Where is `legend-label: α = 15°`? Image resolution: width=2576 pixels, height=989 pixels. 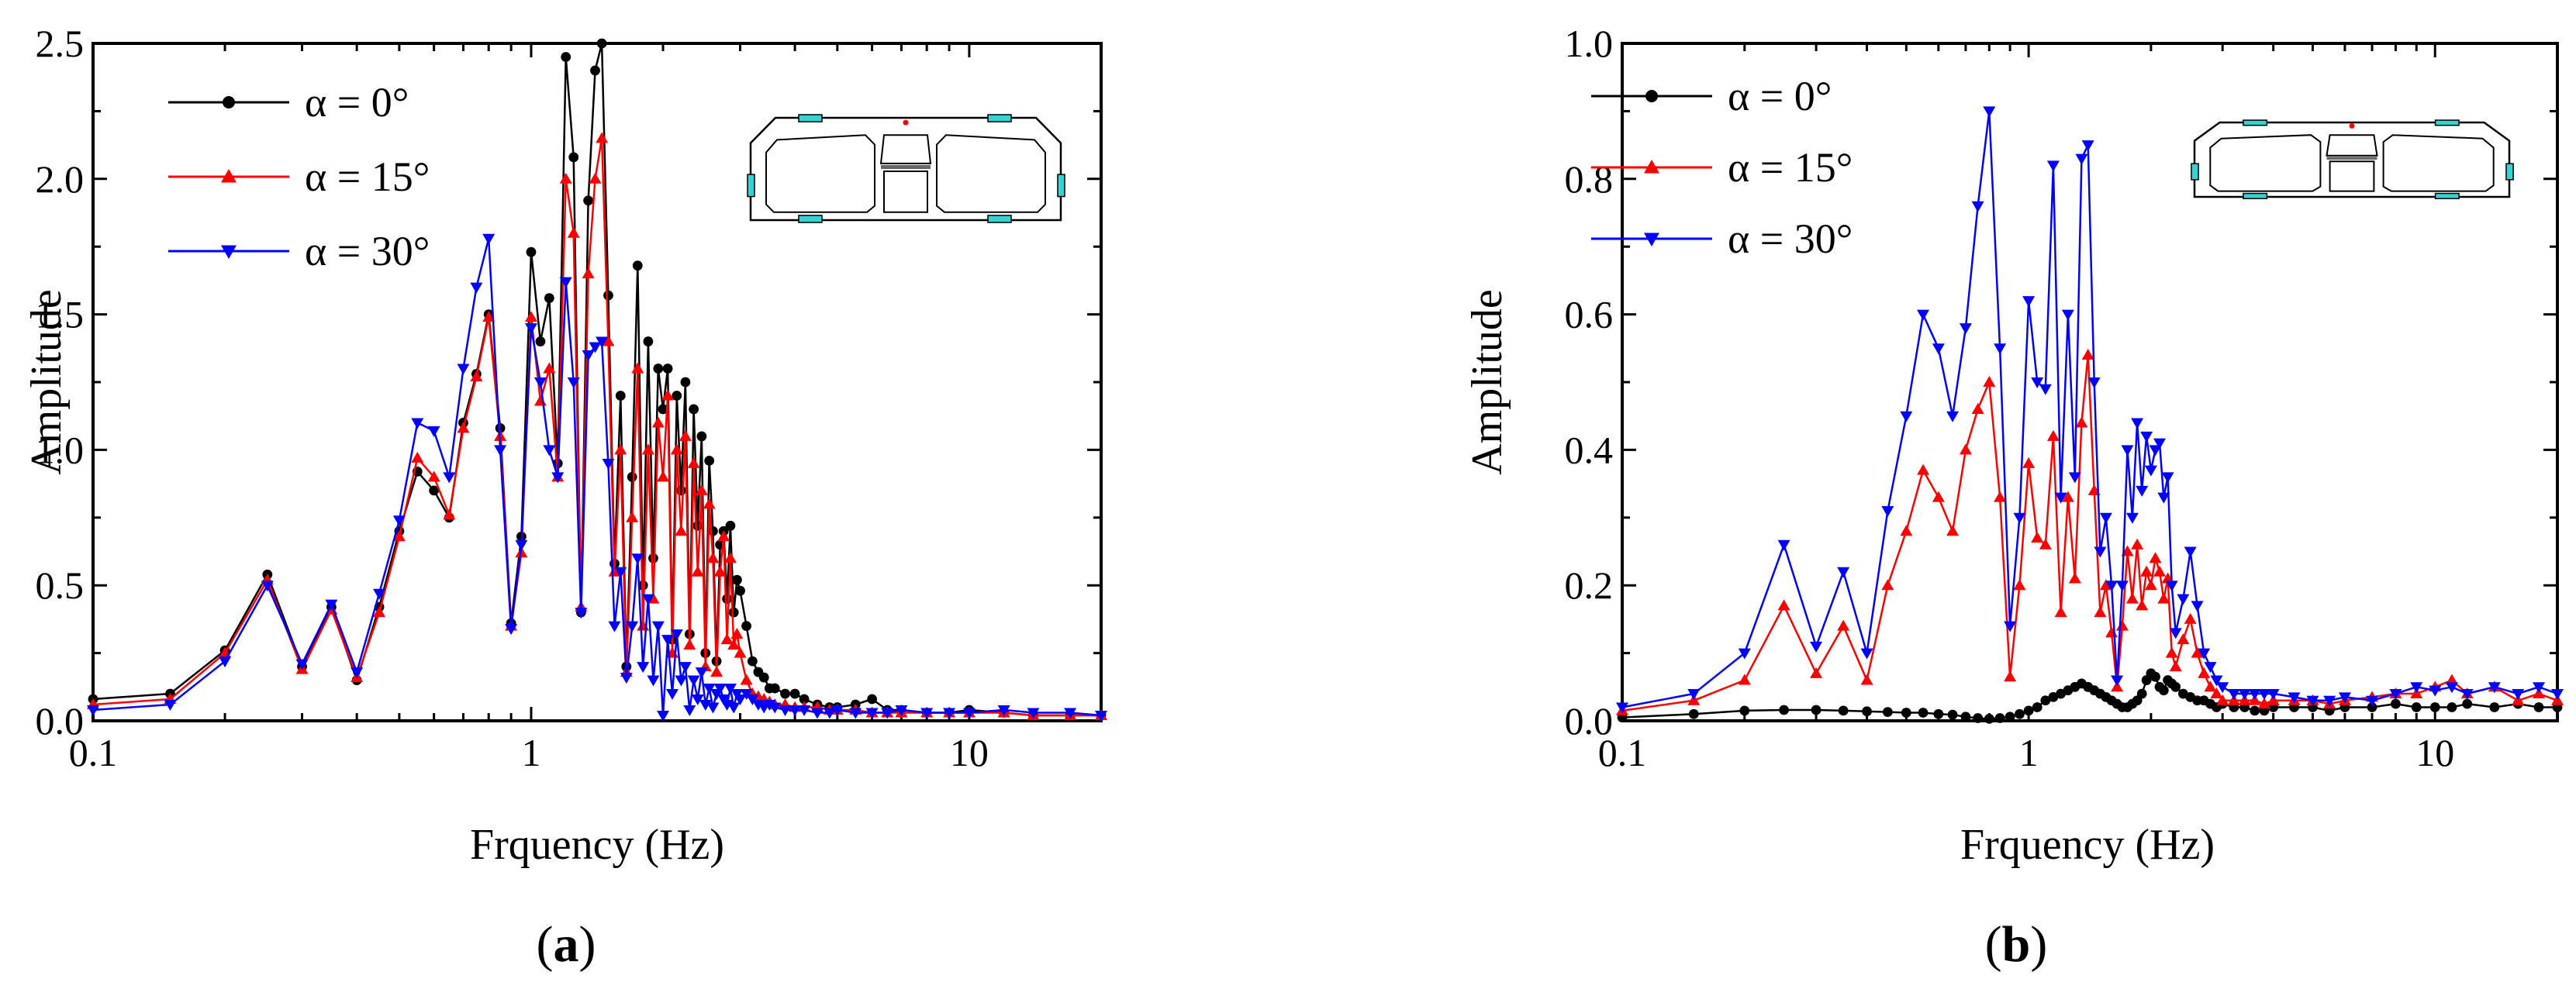 legend-label: α = 15° is located at coordinates (367, 176).